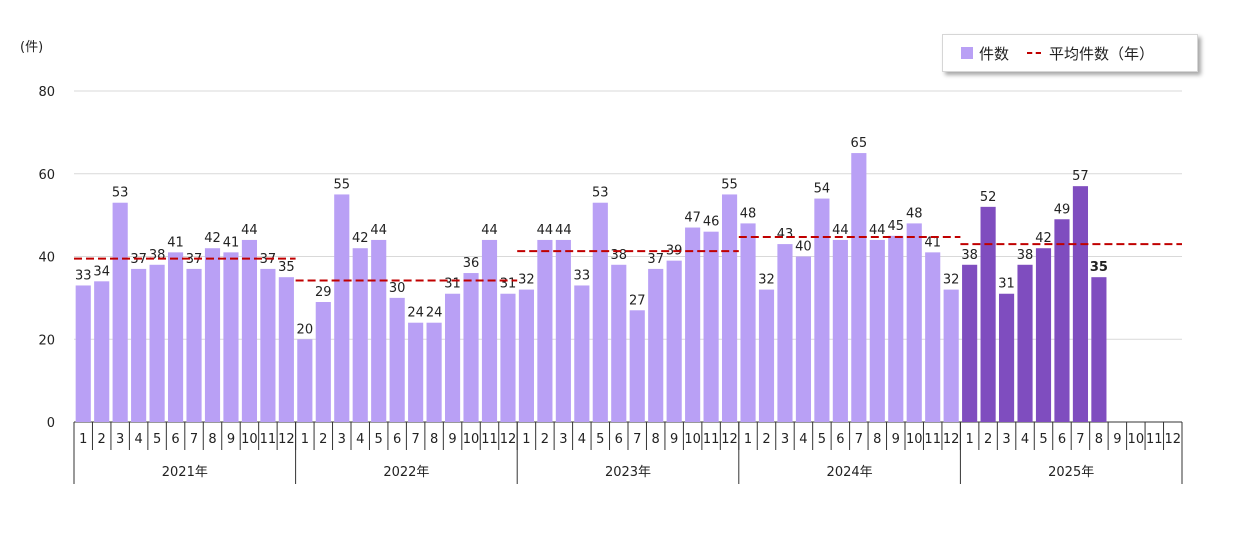 Image resolution: width=1240 pixels, height=545 pixels. I want to click on bar-2023年-5, so click(600, 312).